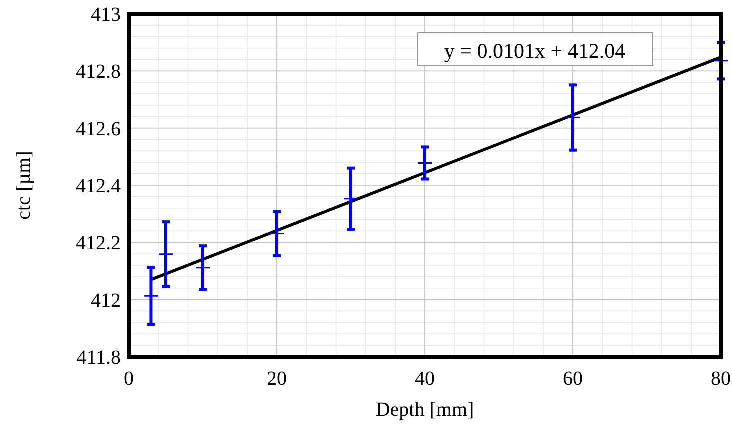 The image size is (732, 424). Describe the element at coordinates (98, 129) in the screenshot. I see `y-tick-label: 412.6` at that location.